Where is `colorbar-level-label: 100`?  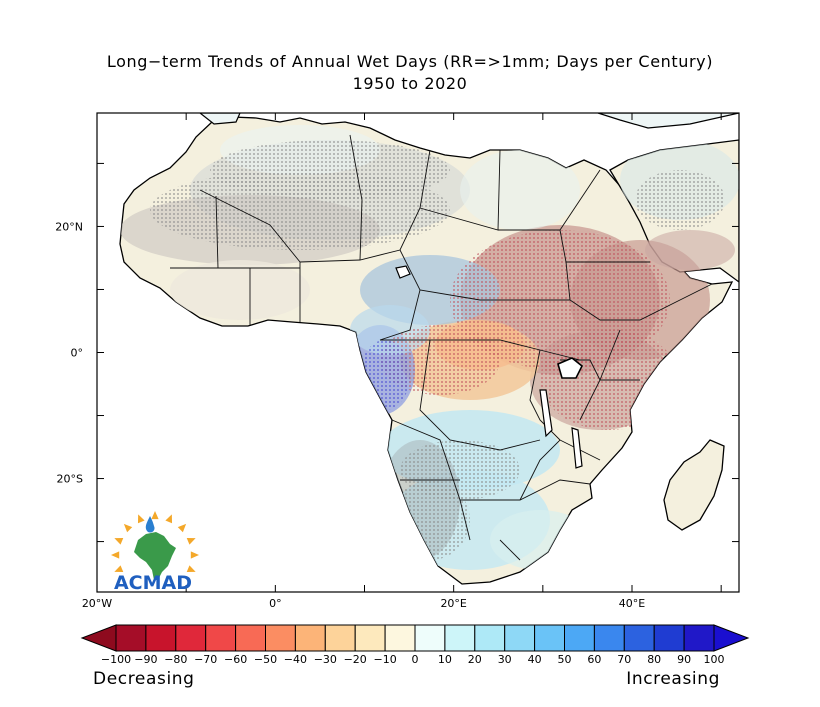
colorbar-level-label: 100 is located at coordinates (714, 659).